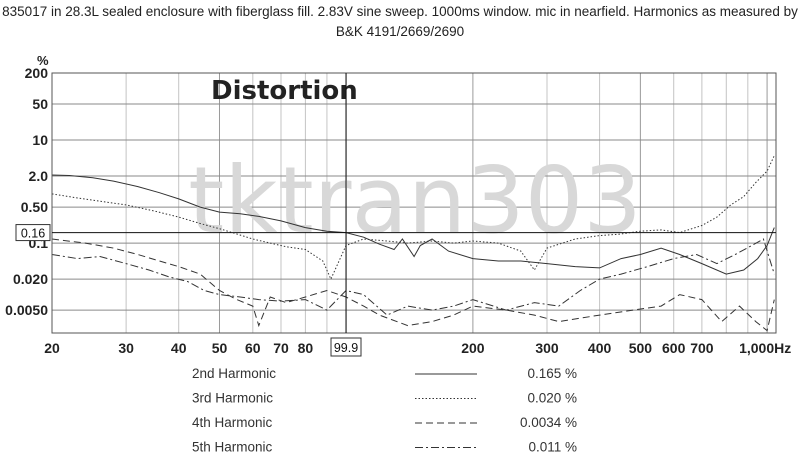 This screenshot has width=800, height=466. What do you see at coordinates (232, 398) in the screenshot?
I see `legend-label: 3rd Harmonic` at bounding box center [232, 398].